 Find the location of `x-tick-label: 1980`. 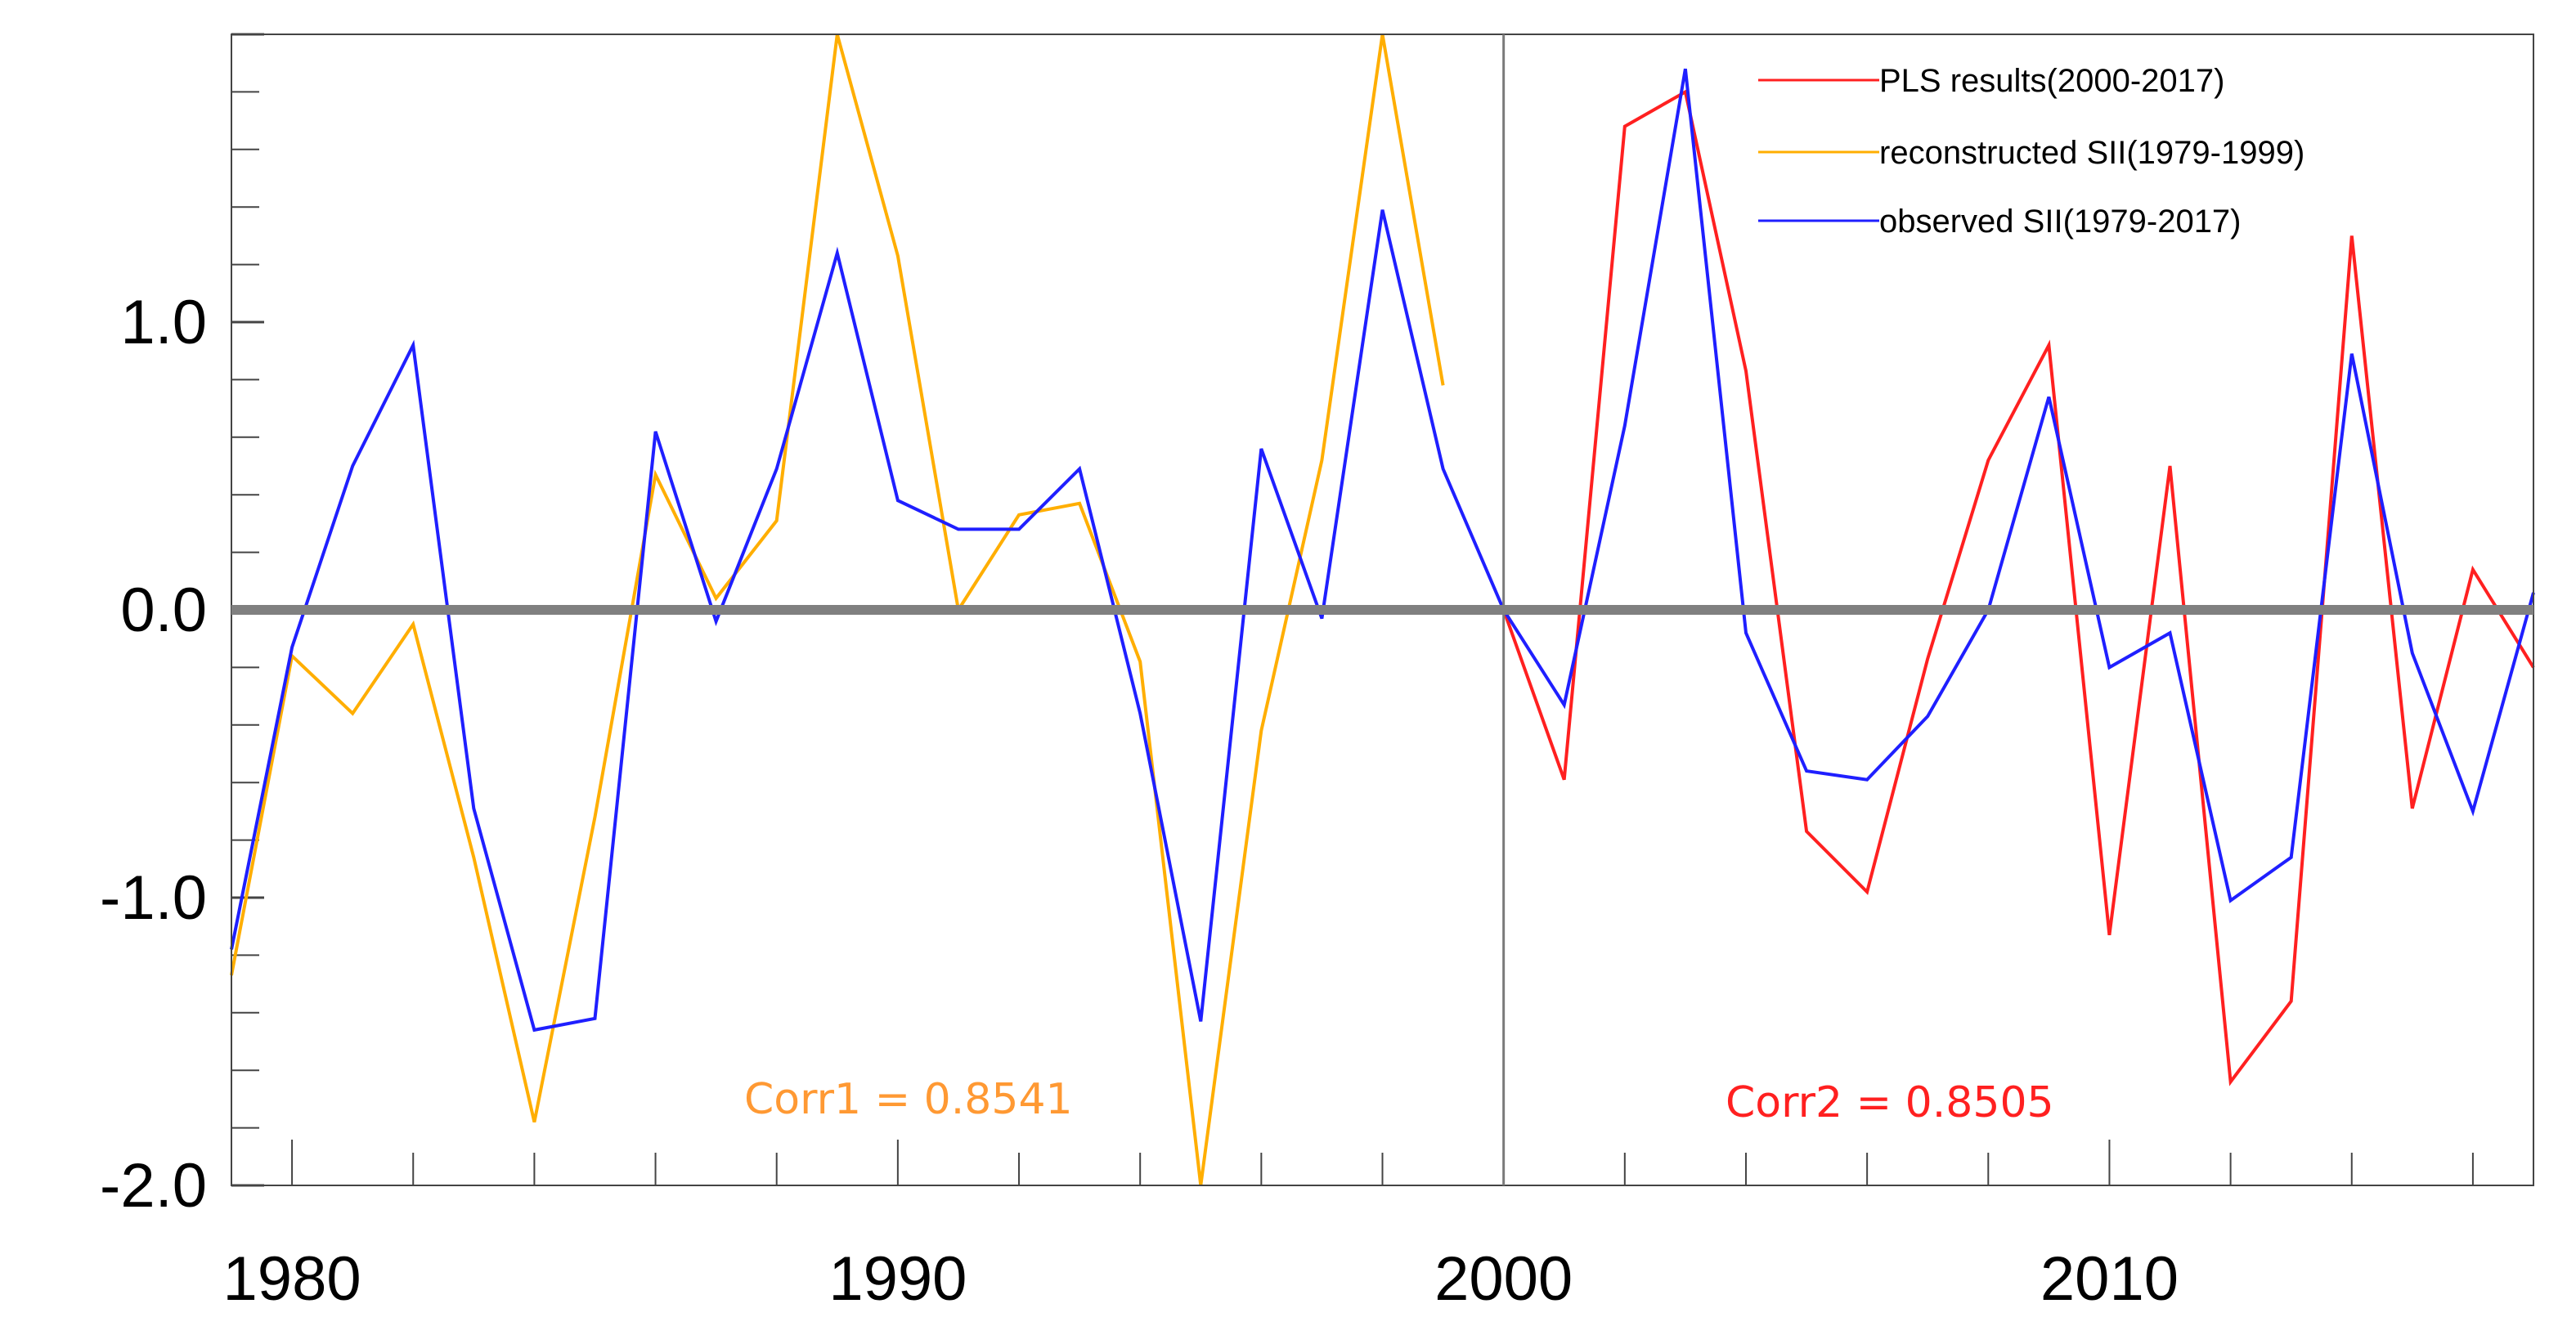

x-tick-label: 1980 is located at coordinates (292, 1279).